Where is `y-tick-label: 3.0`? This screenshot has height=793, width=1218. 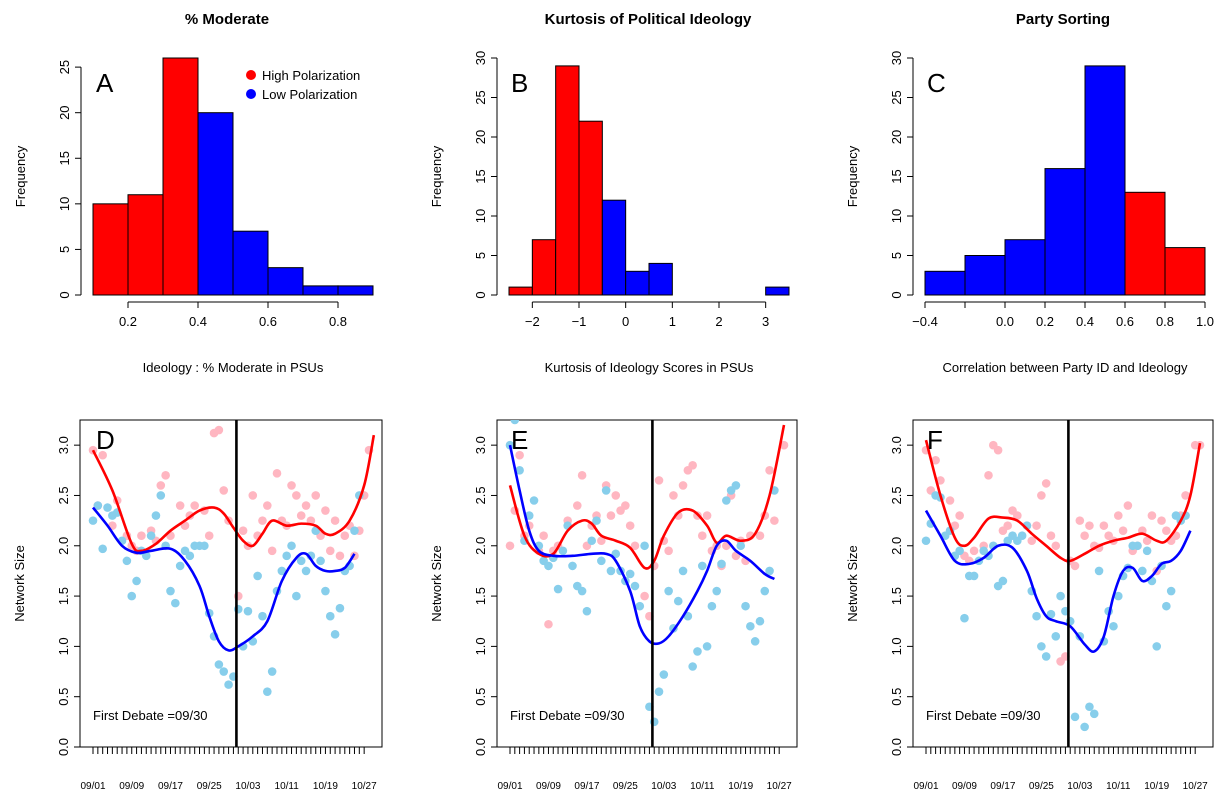
y-tick-label: 3.0 is located at coordinates (63, 445).